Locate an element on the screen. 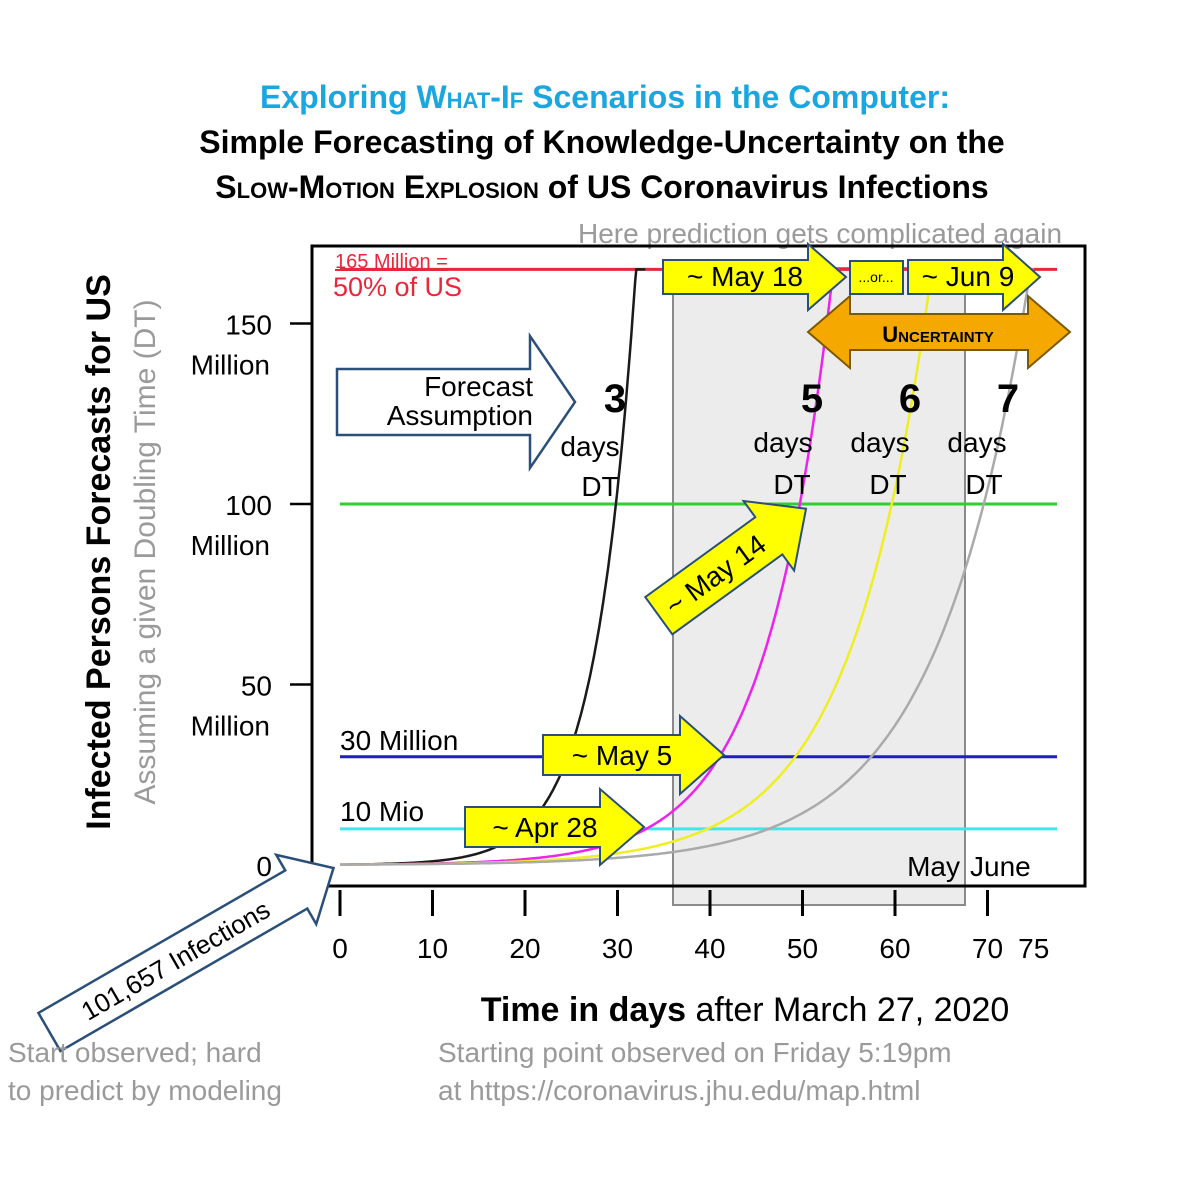 The image size is (1200, 1200). dt-label-6: 6 days DT is located at coordinates (885, 438).